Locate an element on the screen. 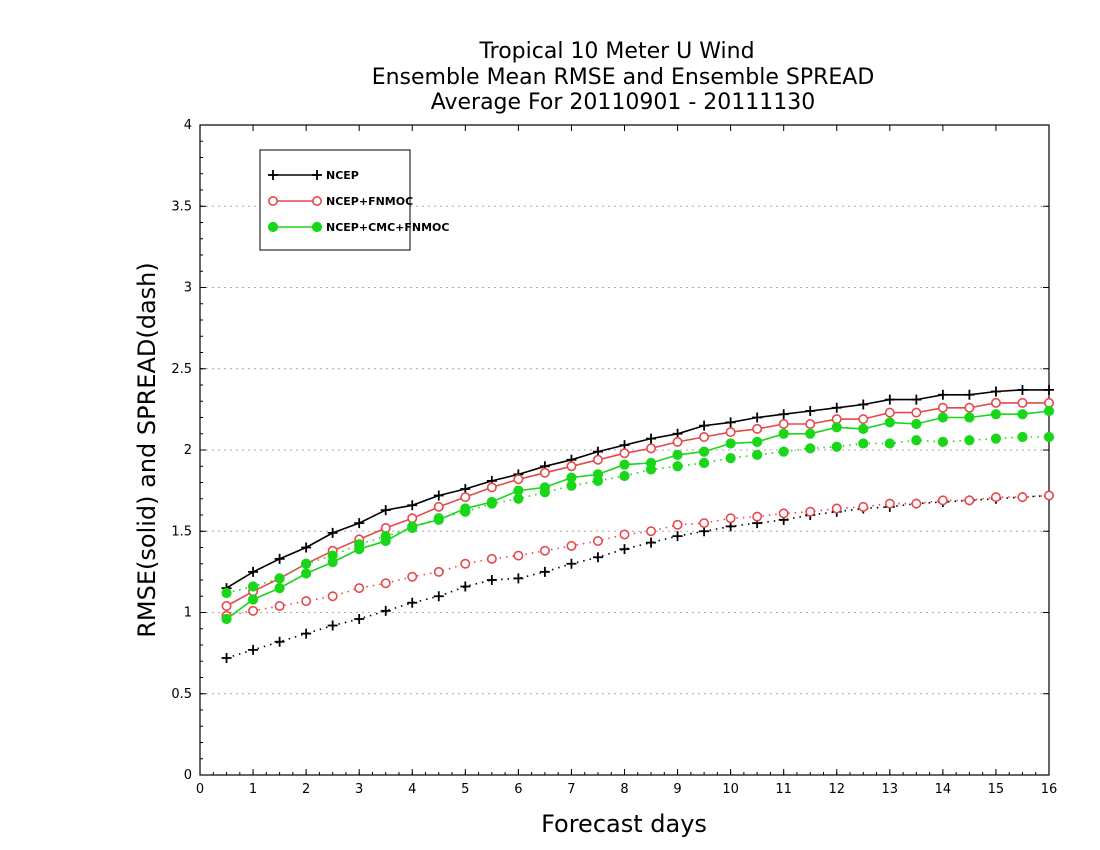  legend-label-ncep-fnmoc: NCEP+FNMOC is located at coordinates (369, 201).